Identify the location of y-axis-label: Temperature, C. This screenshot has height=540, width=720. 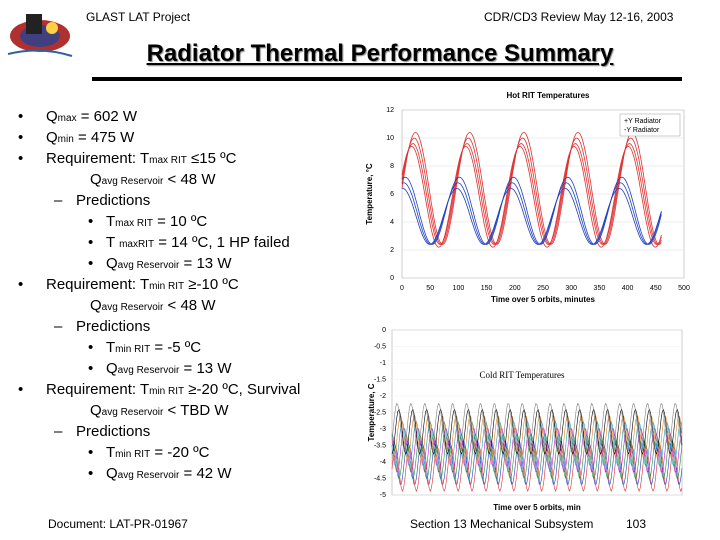
(371, 412).